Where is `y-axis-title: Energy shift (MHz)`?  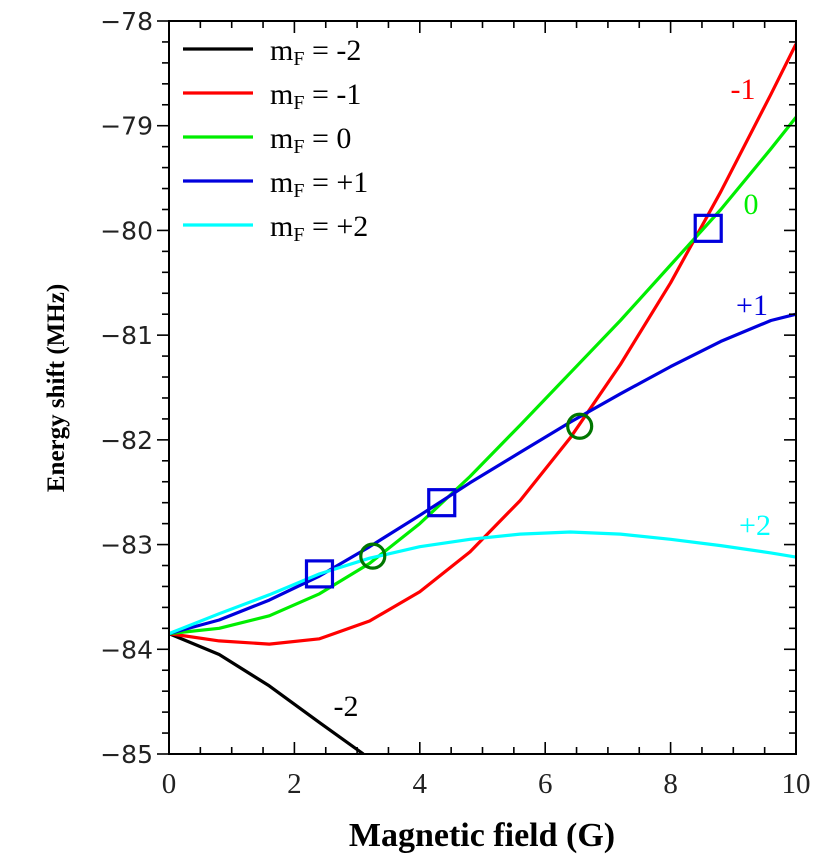 y-axis-title: Energy shift (MHz) is located at coordinates (56, 388).